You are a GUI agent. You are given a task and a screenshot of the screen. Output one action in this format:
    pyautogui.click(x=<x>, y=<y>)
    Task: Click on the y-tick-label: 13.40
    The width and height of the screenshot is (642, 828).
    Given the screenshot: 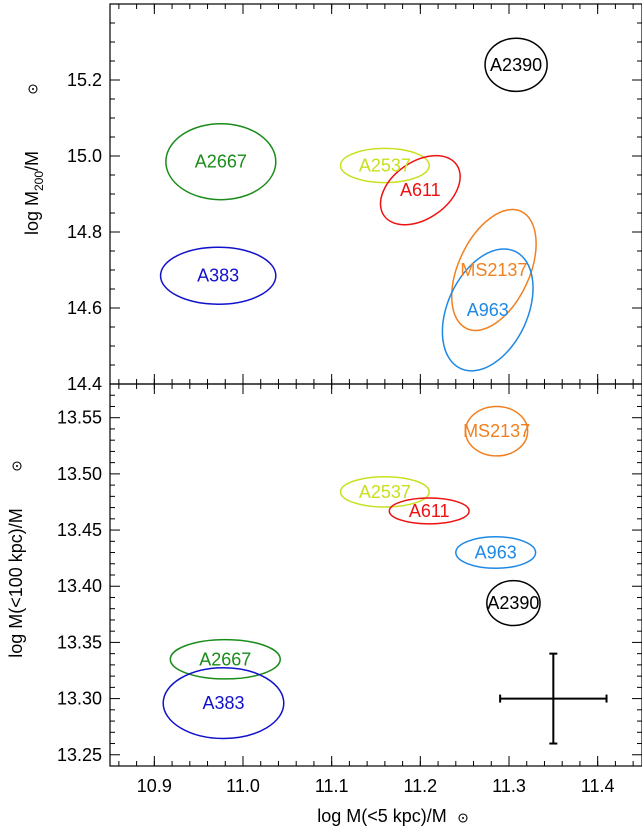 What is the action you would take?
    pyautogui.click(x=79, y=586)
    